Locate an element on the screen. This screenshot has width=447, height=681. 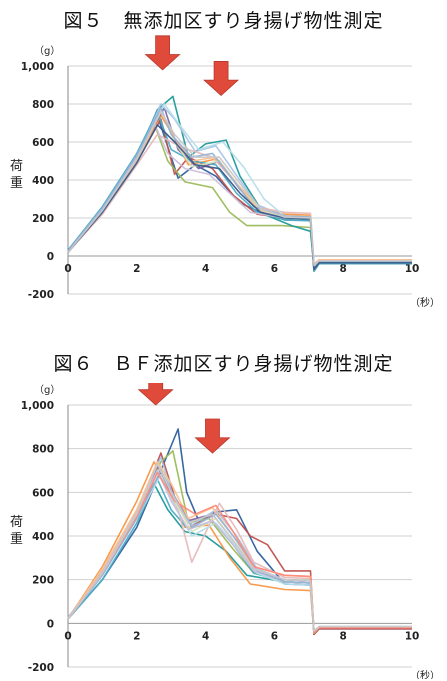
chart-title: 図６ ＢＦ添加区すり身揚げ物性測定 is located at coordinates (223, 364).